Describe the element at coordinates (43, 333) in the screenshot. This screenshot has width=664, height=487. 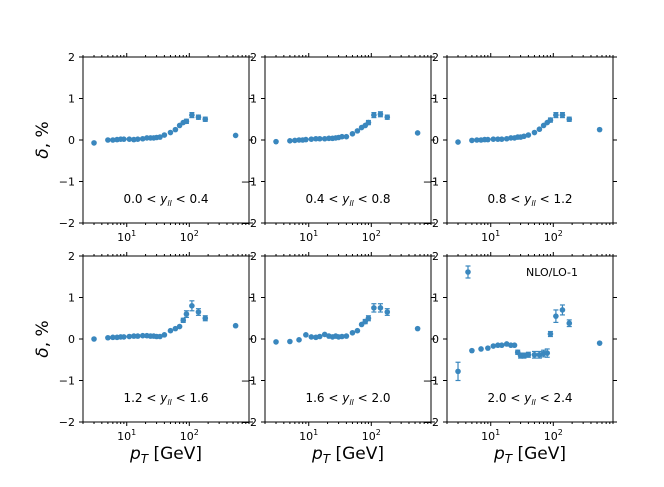
I see `y-axis-unit: , %` at that location.